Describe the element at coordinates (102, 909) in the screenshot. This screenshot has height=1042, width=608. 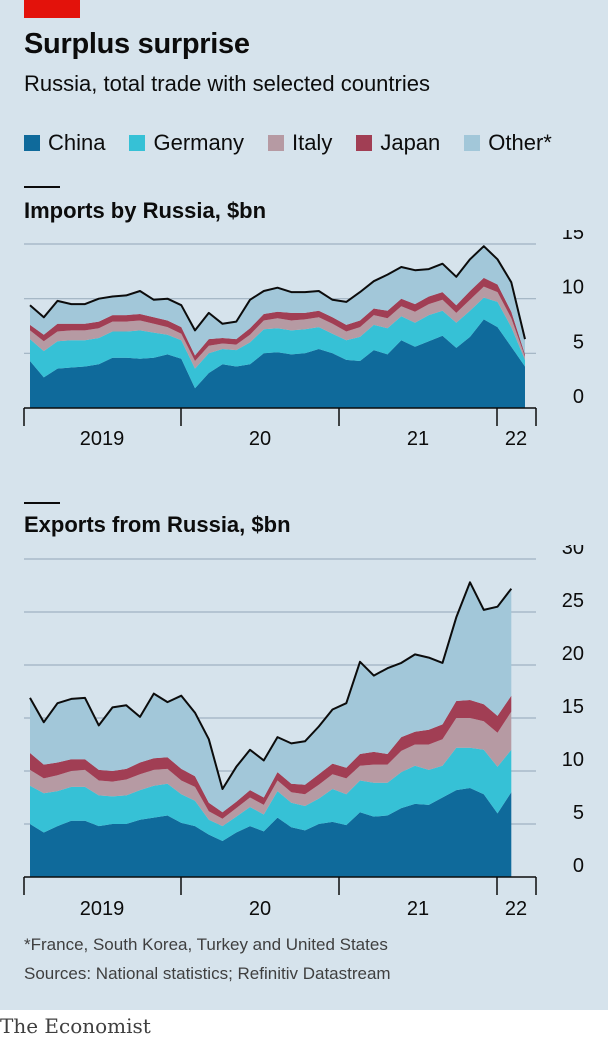
I see `exports-x-tick-label: 2019` at that location.